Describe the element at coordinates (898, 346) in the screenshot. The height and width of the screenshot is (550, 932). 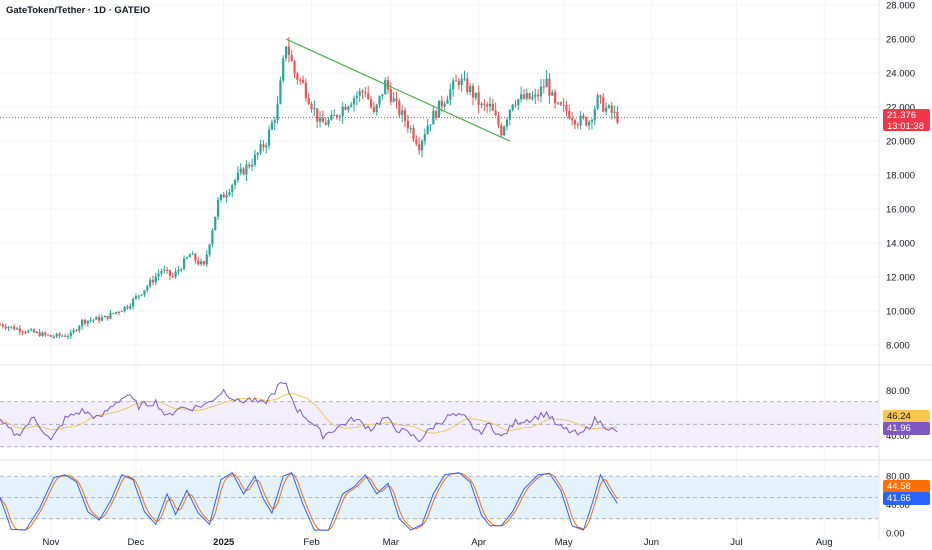
I see `price-tick-label: 8.000` at that location.